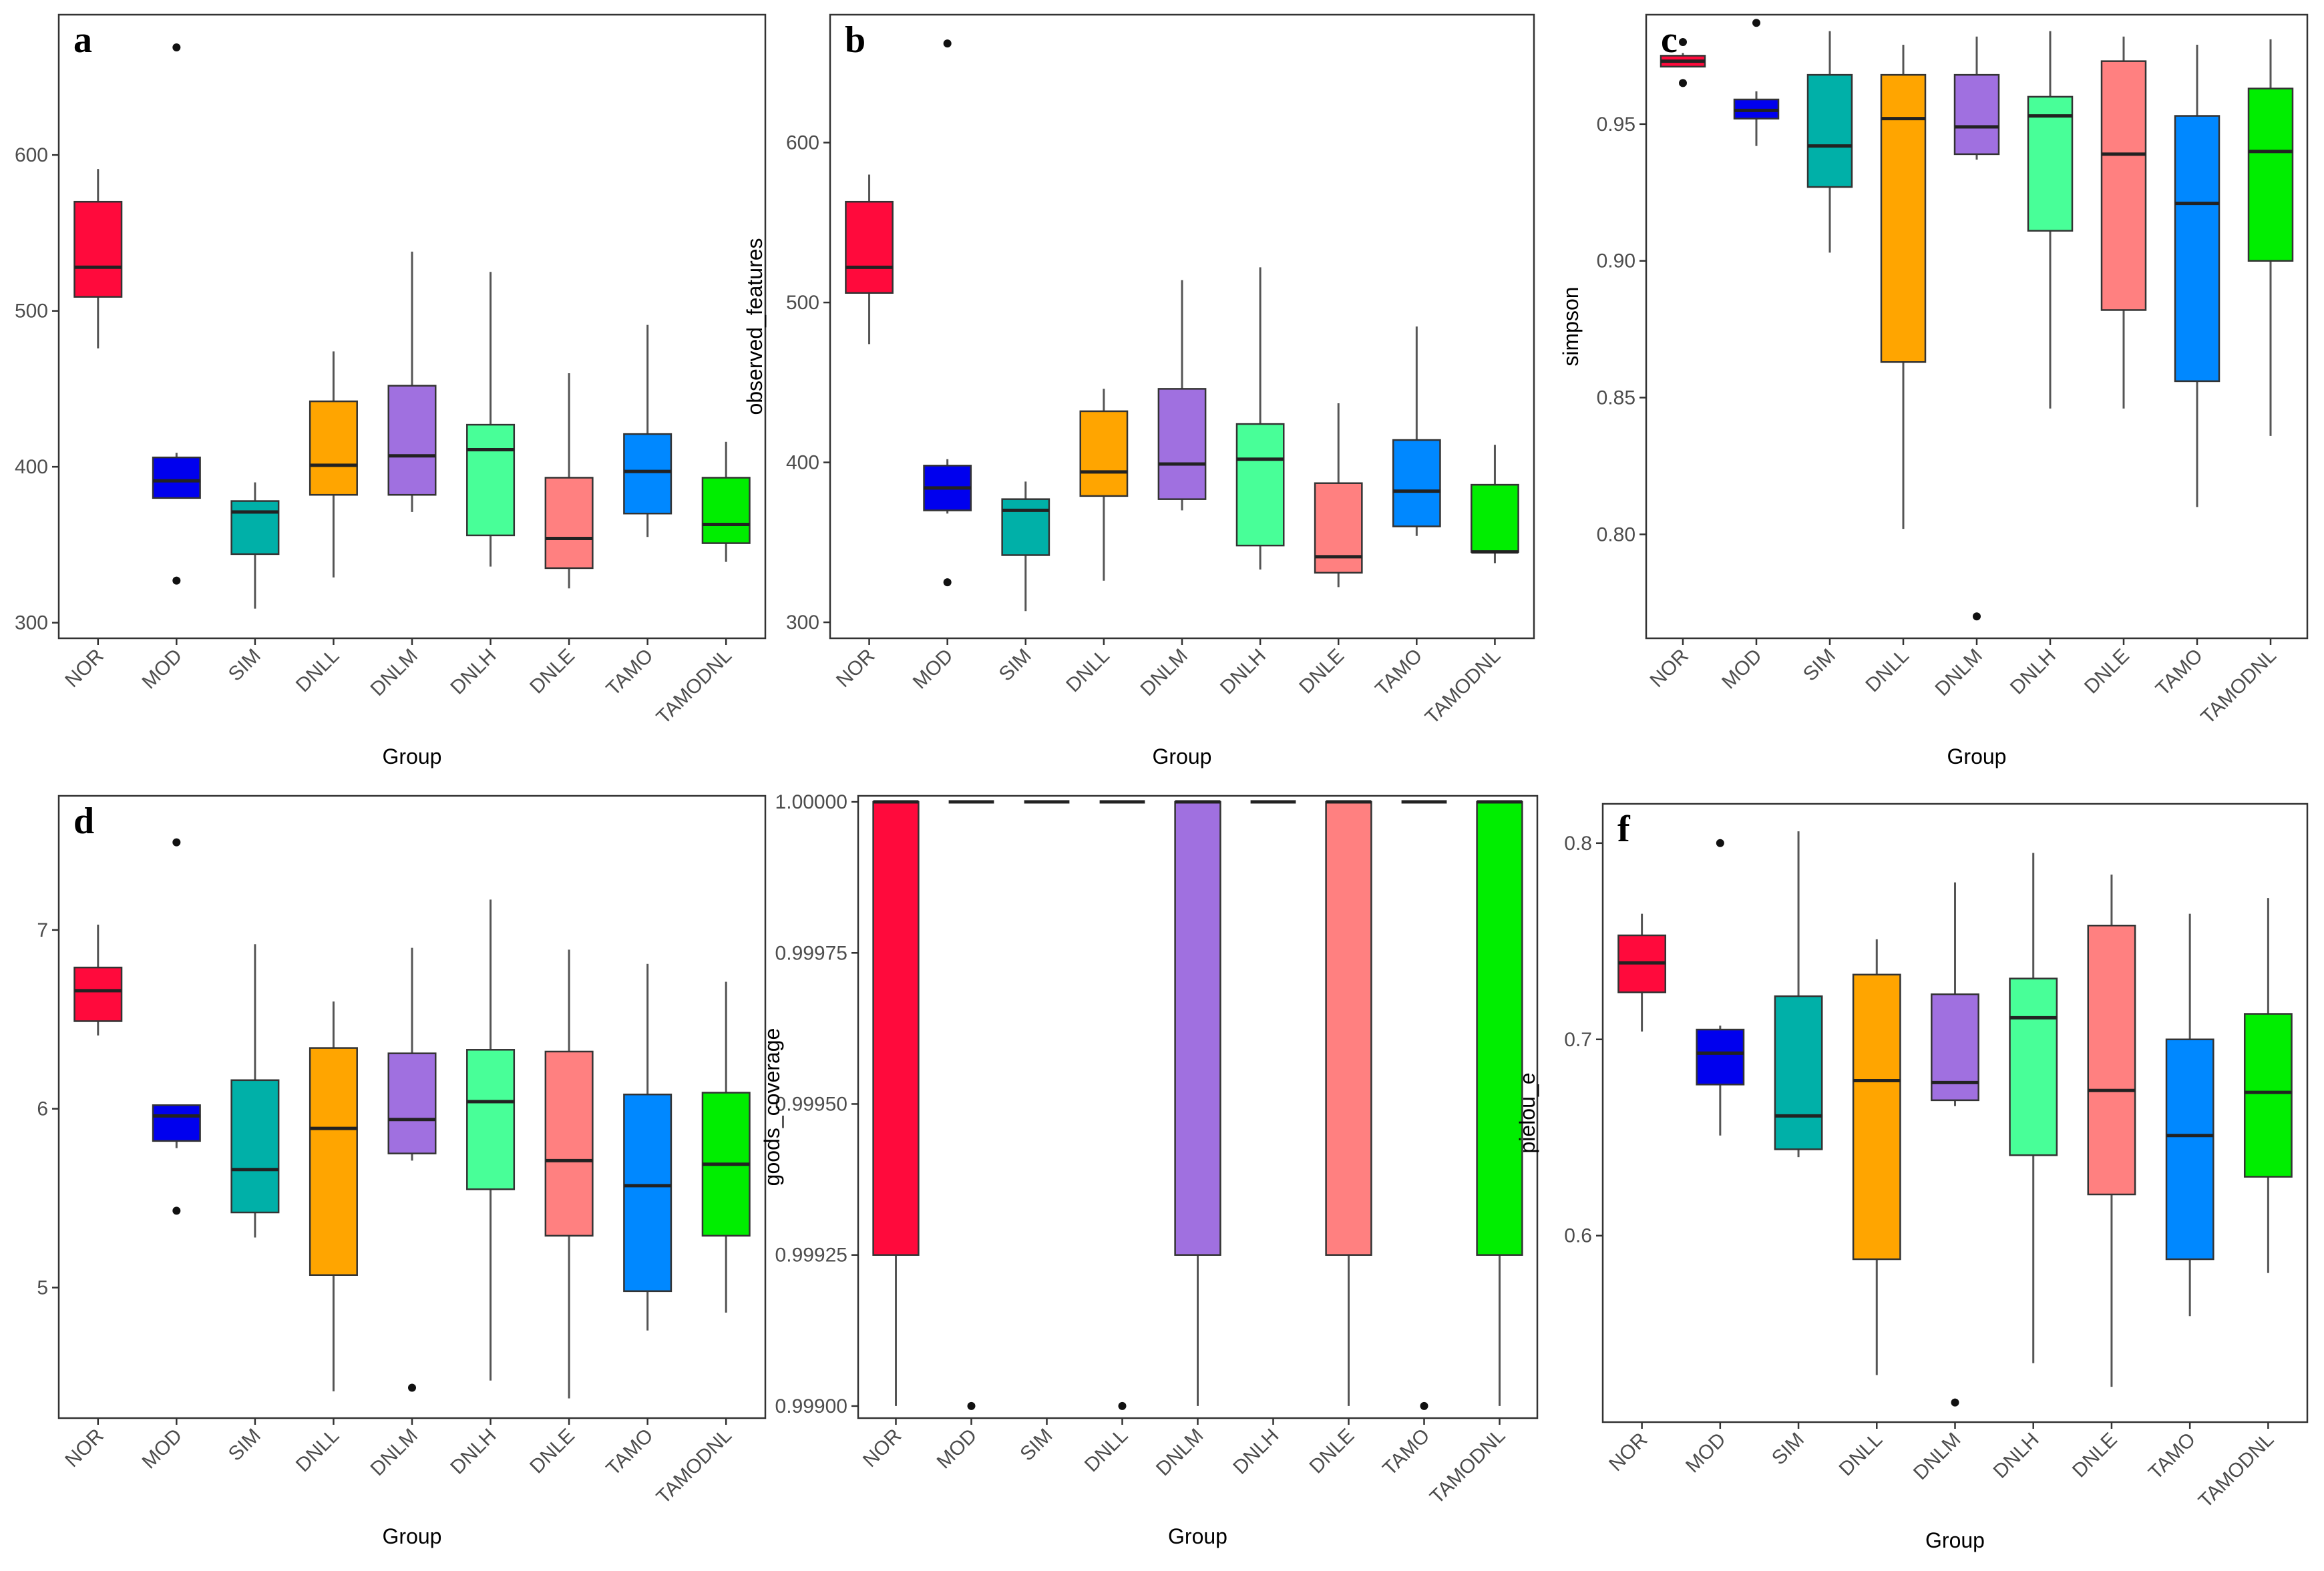  I want to click on y-tick-label: 6, so click(43, 1109).